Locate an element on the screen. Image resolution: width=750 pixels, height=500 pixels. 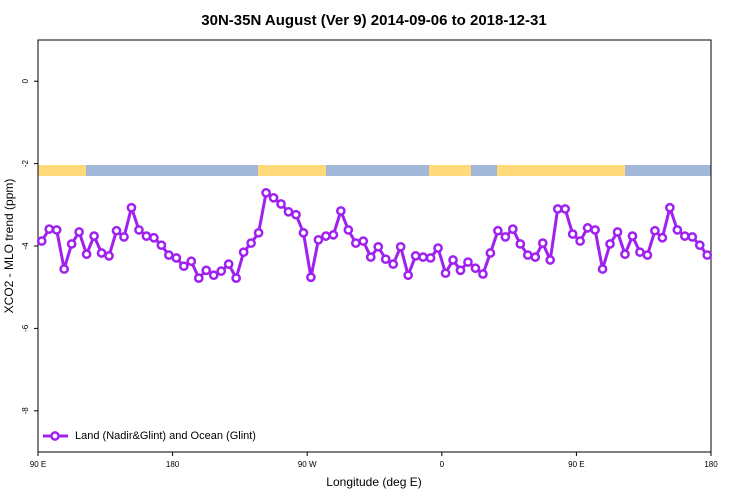
legend-marker is located at coordinates (55, 436).